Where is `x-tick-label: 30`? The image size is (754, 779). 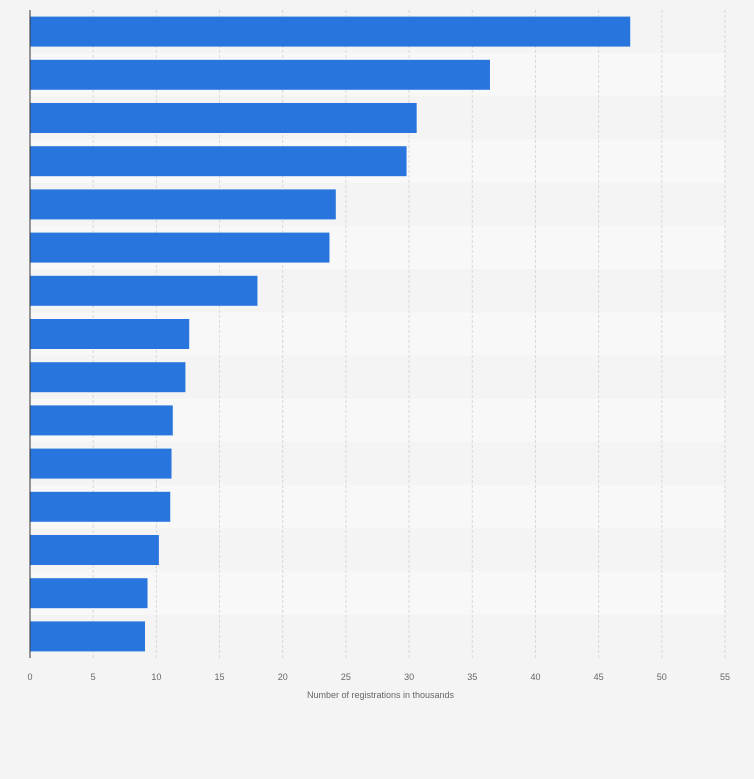 x-tick-label: 30 is located at coordinates (409, 677).